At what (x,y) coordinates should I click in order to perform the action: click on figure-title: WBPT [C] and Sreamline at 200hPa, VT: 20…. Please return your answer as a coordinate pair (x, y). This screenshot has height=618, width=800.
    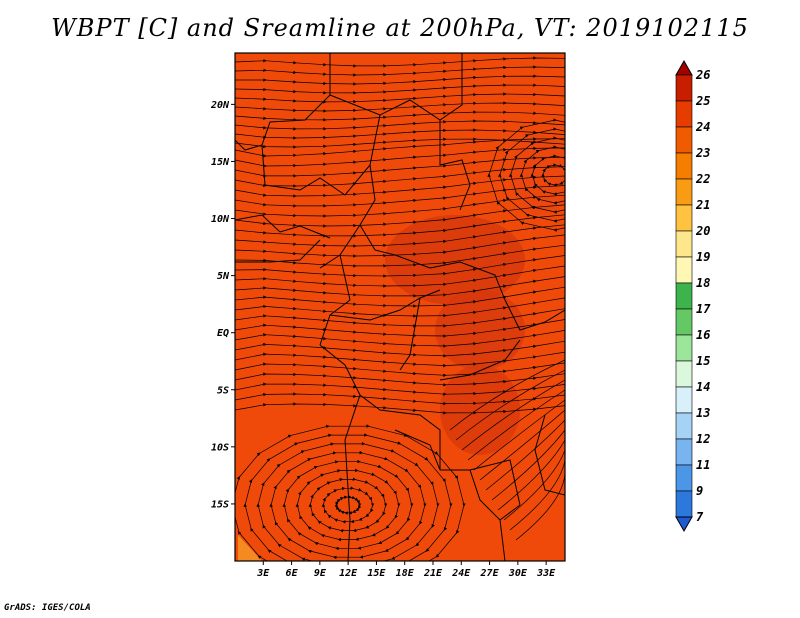
    Looking at the image, I should click on (400, 28).